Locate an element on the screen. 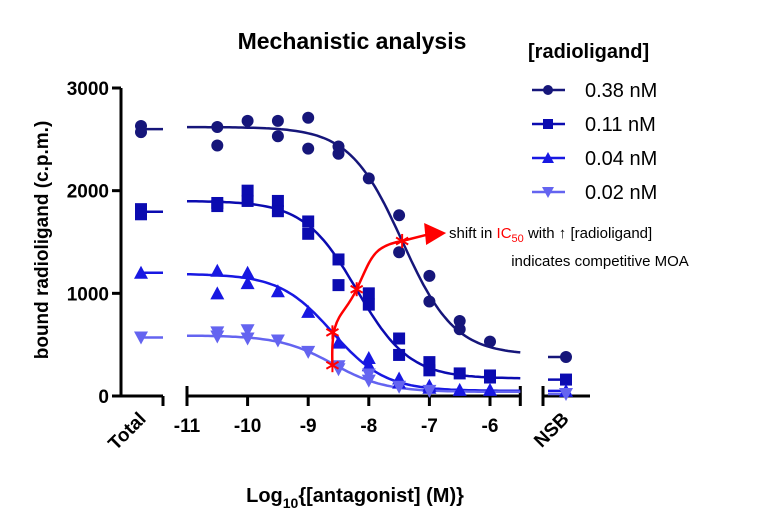 This screenshot has width=768, height=532. y-tick-label: 0 is located at coordinates (103, 397).